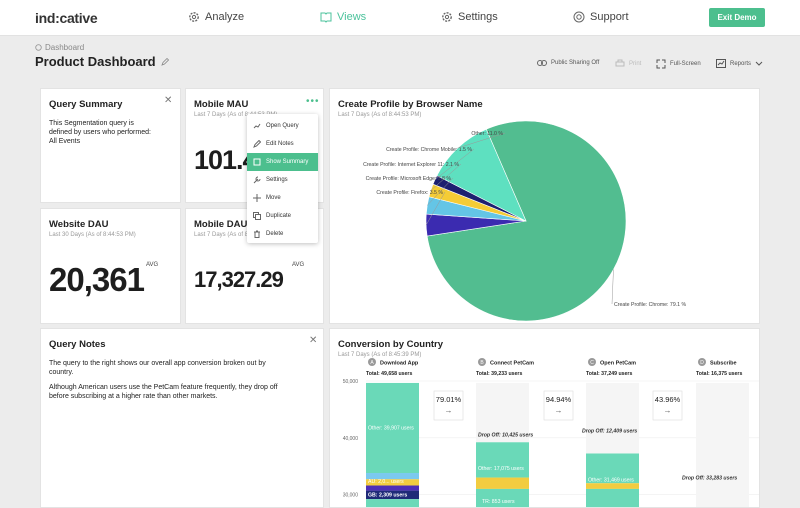 This screenshot has width=800, height=508. Describe the element at coordinates (65, 141) in the screenshot. I see `summary-line: All Events` at that location.